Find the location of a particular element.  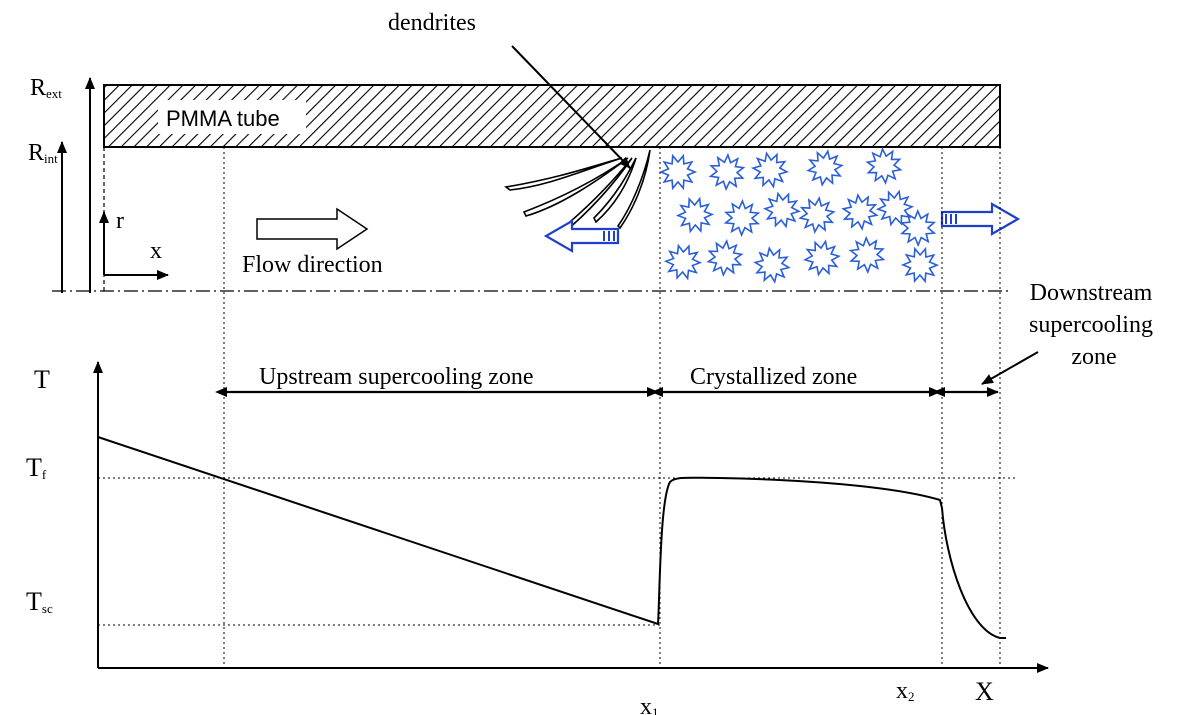

r-axis-label: r is located at coordinates (120, 221).